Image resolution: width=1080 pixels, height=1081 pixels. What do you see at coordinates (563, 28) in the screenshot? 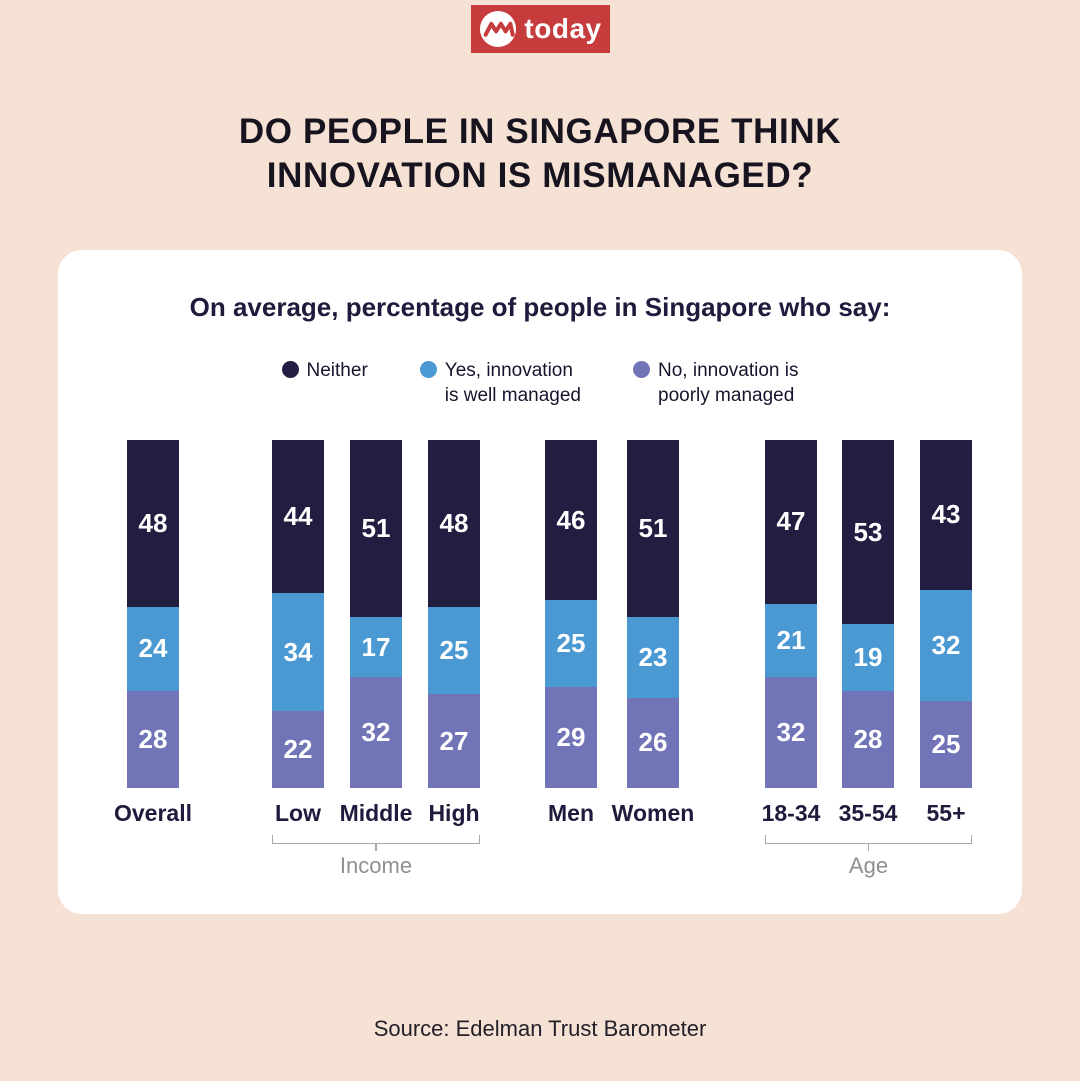
I see `today-logo-text: today` at bounding box center [563, 28].